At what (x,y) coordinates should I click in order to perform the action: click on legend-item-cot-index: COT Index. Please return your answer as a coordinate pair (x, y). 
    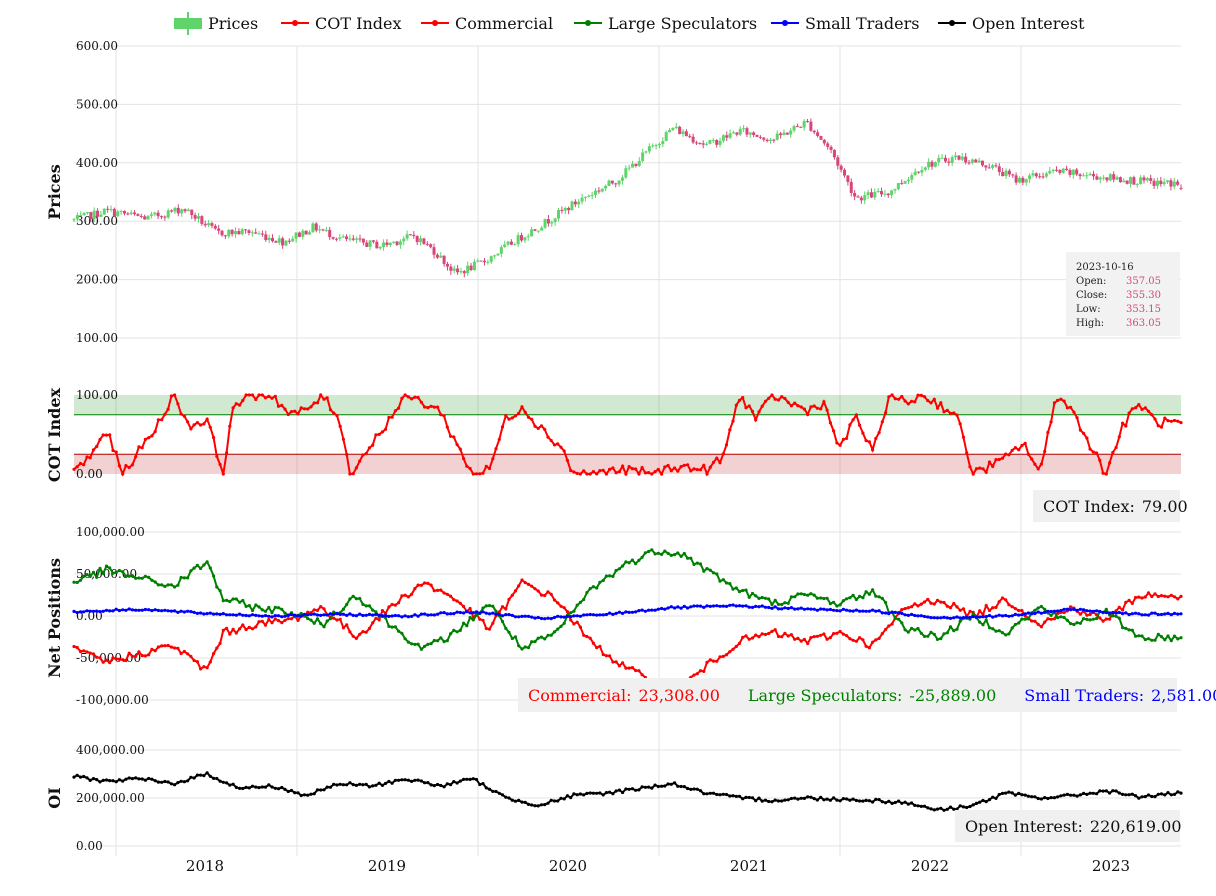
    Looking at the image, I should click on (341, 23).